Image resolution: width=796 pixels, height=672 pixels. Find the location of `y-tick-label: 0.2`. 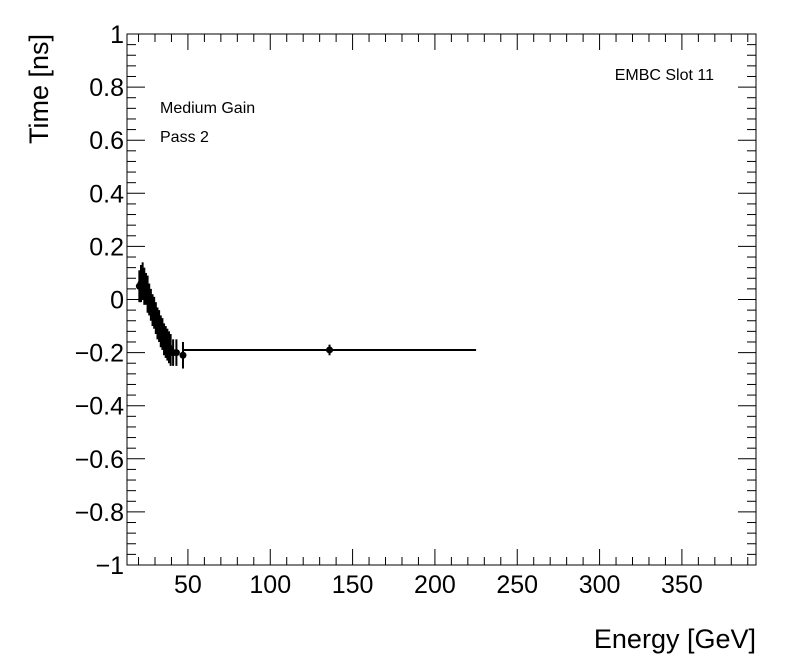

y-tick-label: 0.2 is located at coordinates (106, 247).